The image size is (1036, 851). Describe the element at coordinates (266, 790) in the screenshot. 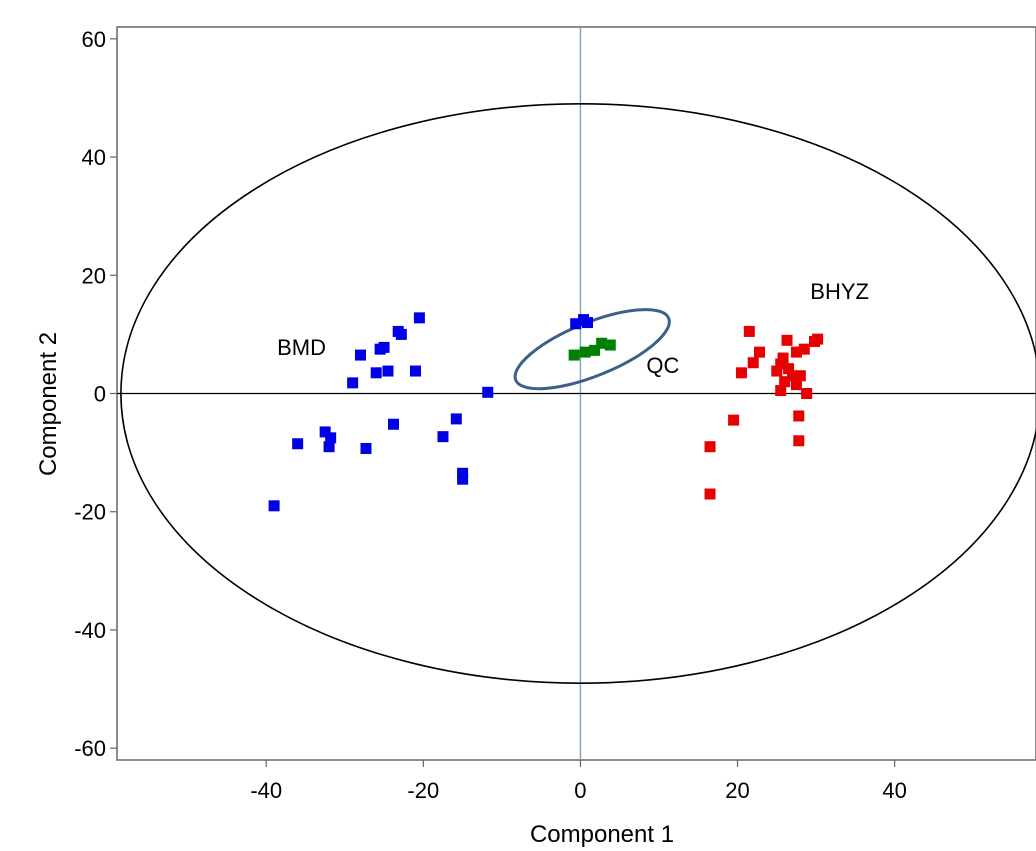

I see `x-tick-label: -40` at that location.